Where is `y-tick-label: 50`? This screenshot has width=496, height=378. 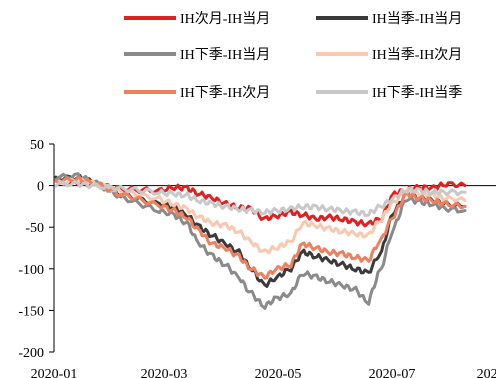
y-tick-label: 50 is located at coordinates (37, 145).